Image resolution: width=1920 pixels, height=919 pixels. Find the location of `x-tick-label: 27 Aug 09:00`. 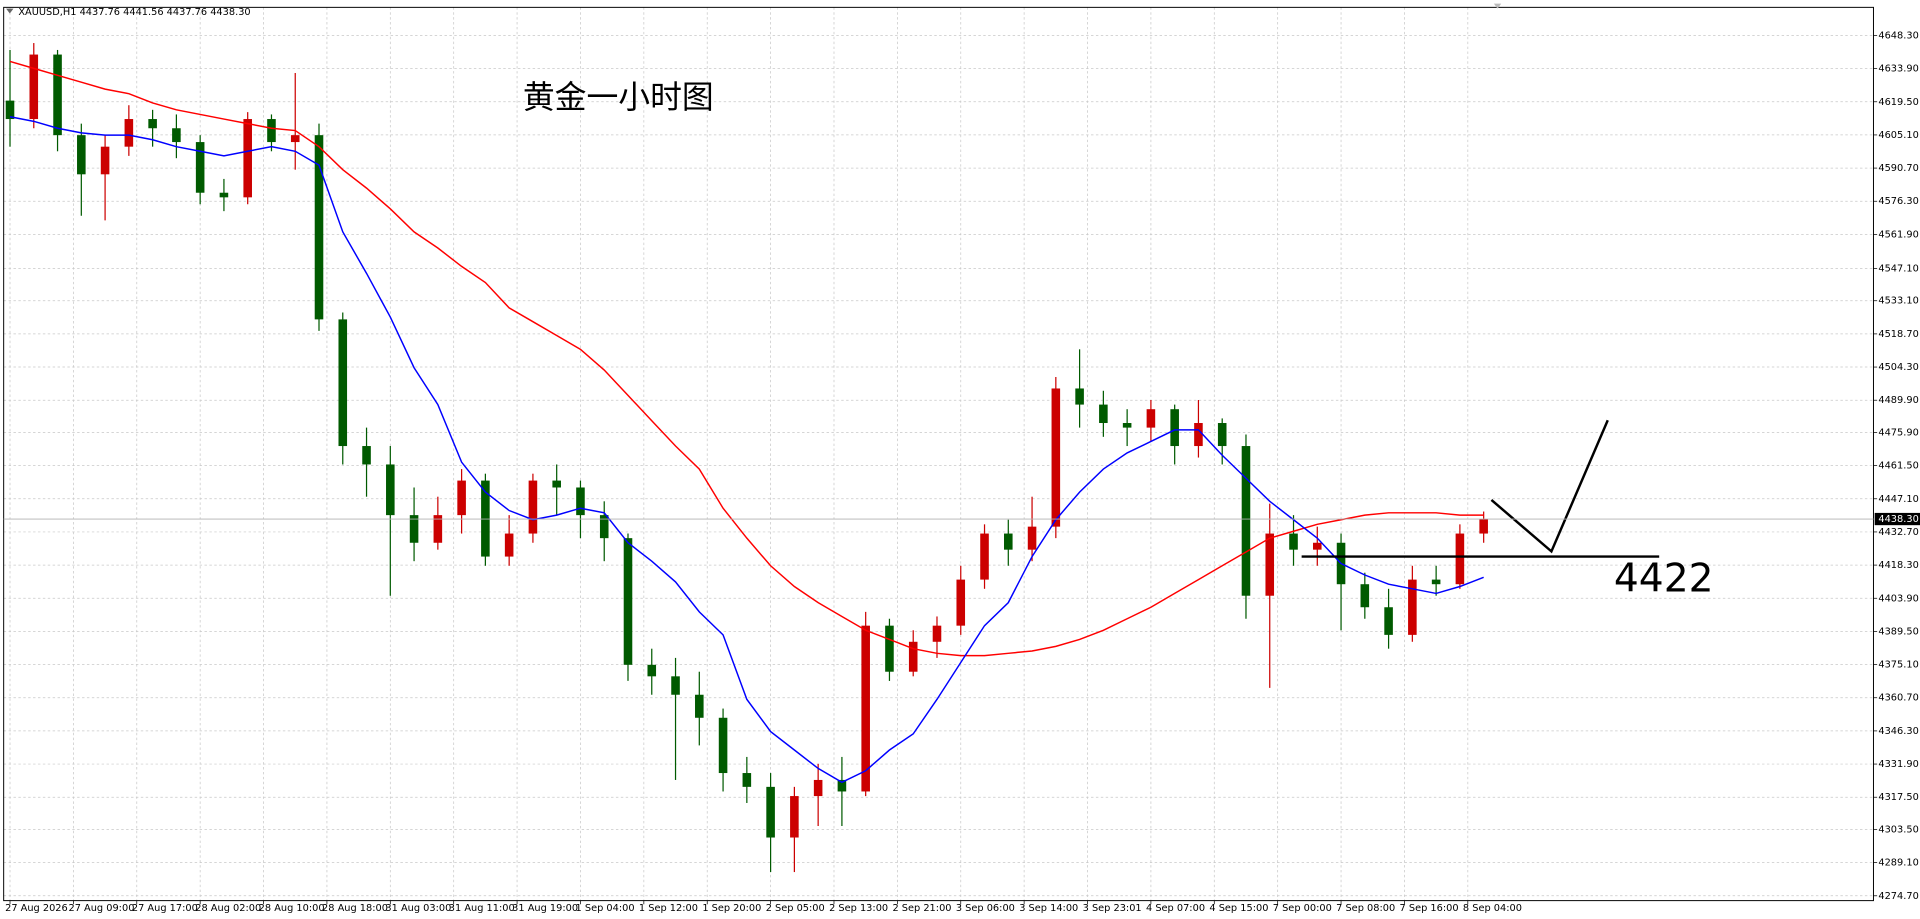

x-tick-label: 27 Aug 09:00 is located at coordinates (101, 908).